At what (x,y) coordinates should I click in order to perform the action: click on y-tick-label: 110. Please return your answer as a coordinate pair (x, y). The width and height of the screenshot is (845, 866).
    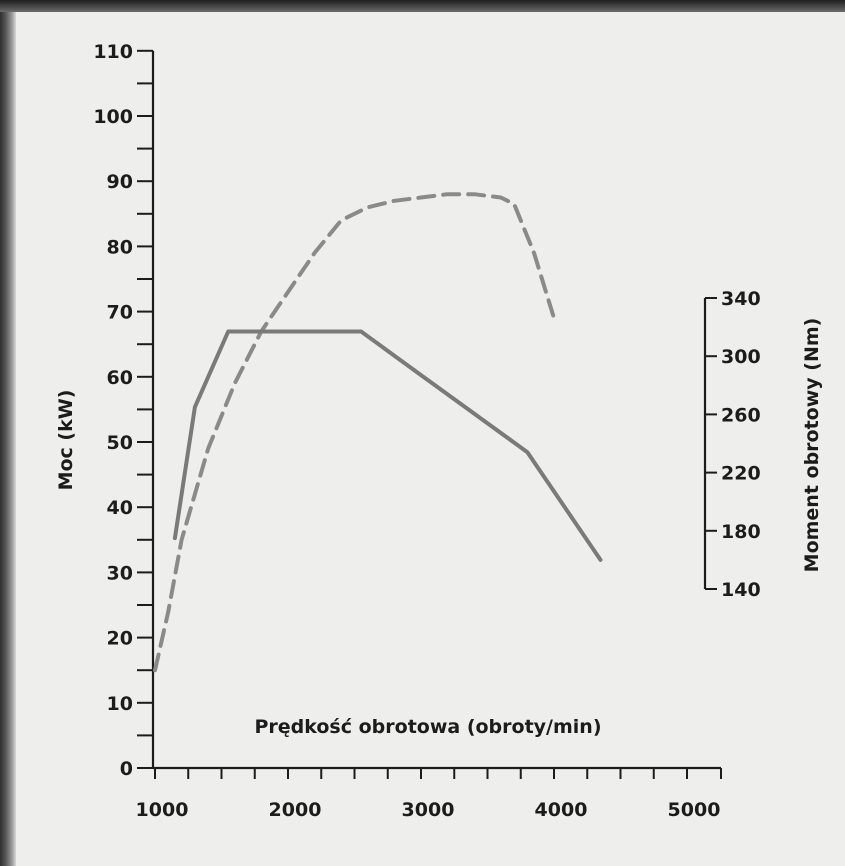
    Looking at the image, I should click on (113, 52).